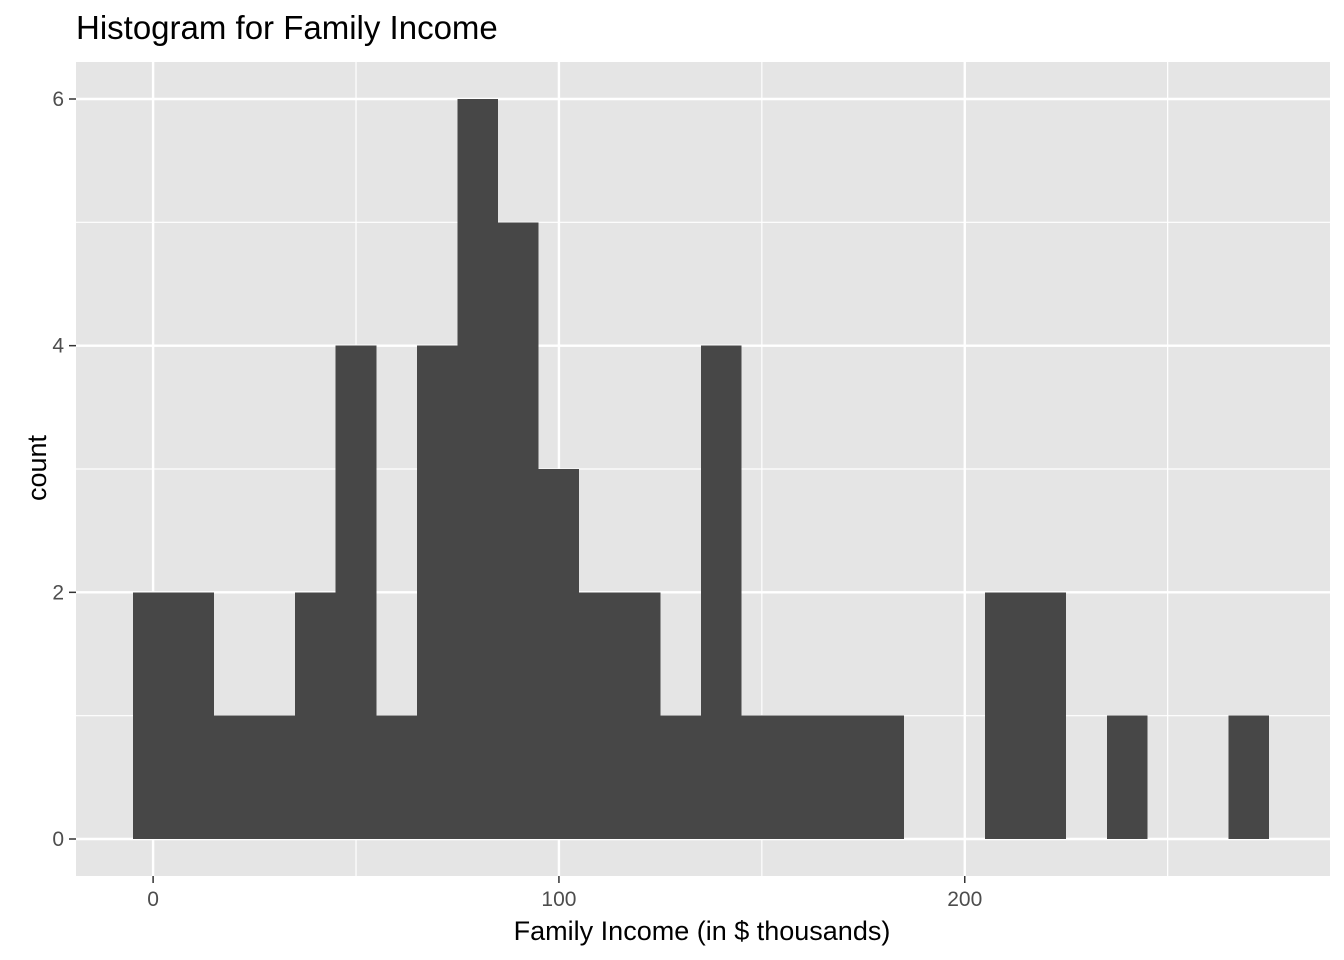  What do you see at coordinates (702, 931) in the screenshot?
I see `x-axis-title: Family Income (in $ thousands)` at bounding box center [702, 931].